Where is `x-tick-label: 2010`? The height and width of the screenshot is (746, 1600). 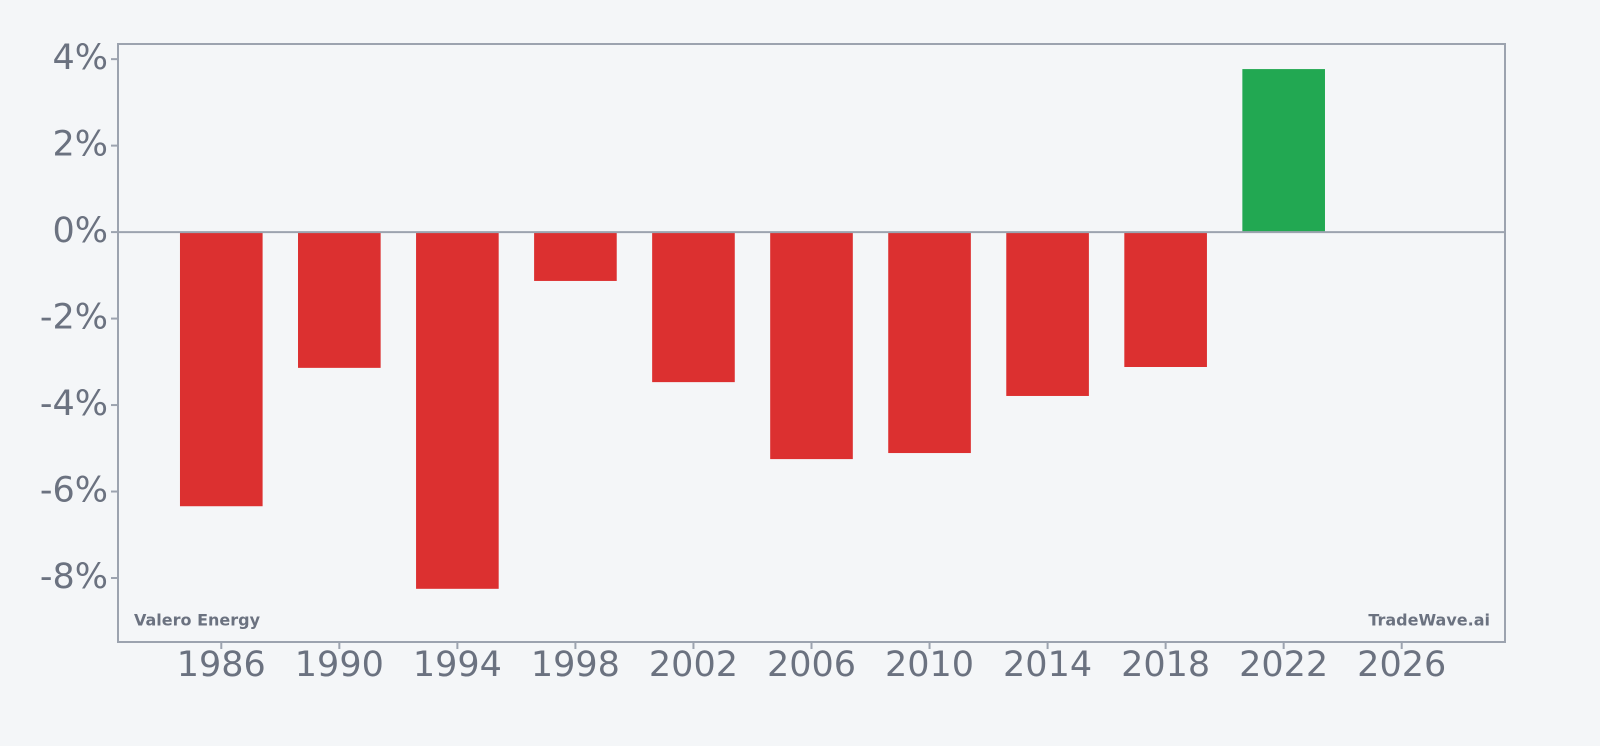 x-tick-label: 2010 is located at coordinates (929, 665).